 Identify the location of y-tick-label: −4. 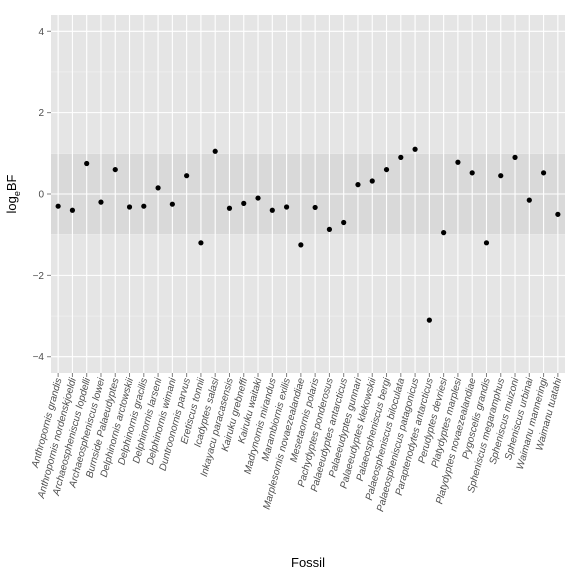
(39, 357).